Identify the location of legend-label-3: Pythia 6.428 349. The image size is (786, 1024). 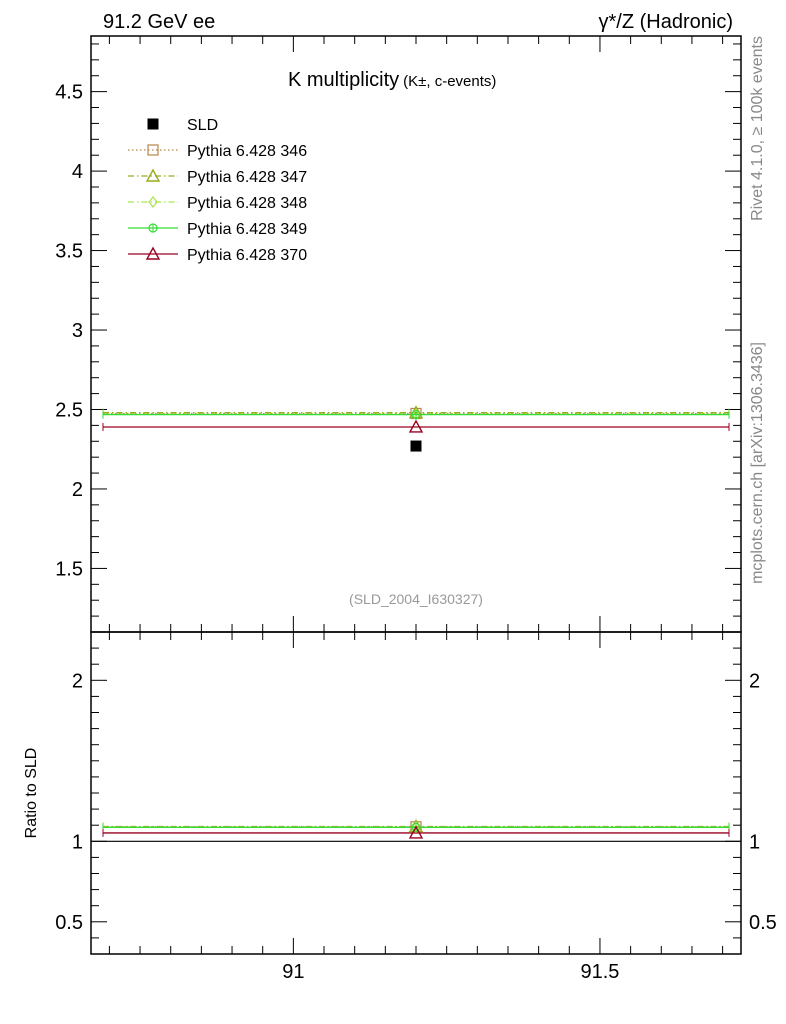
(247, 229).